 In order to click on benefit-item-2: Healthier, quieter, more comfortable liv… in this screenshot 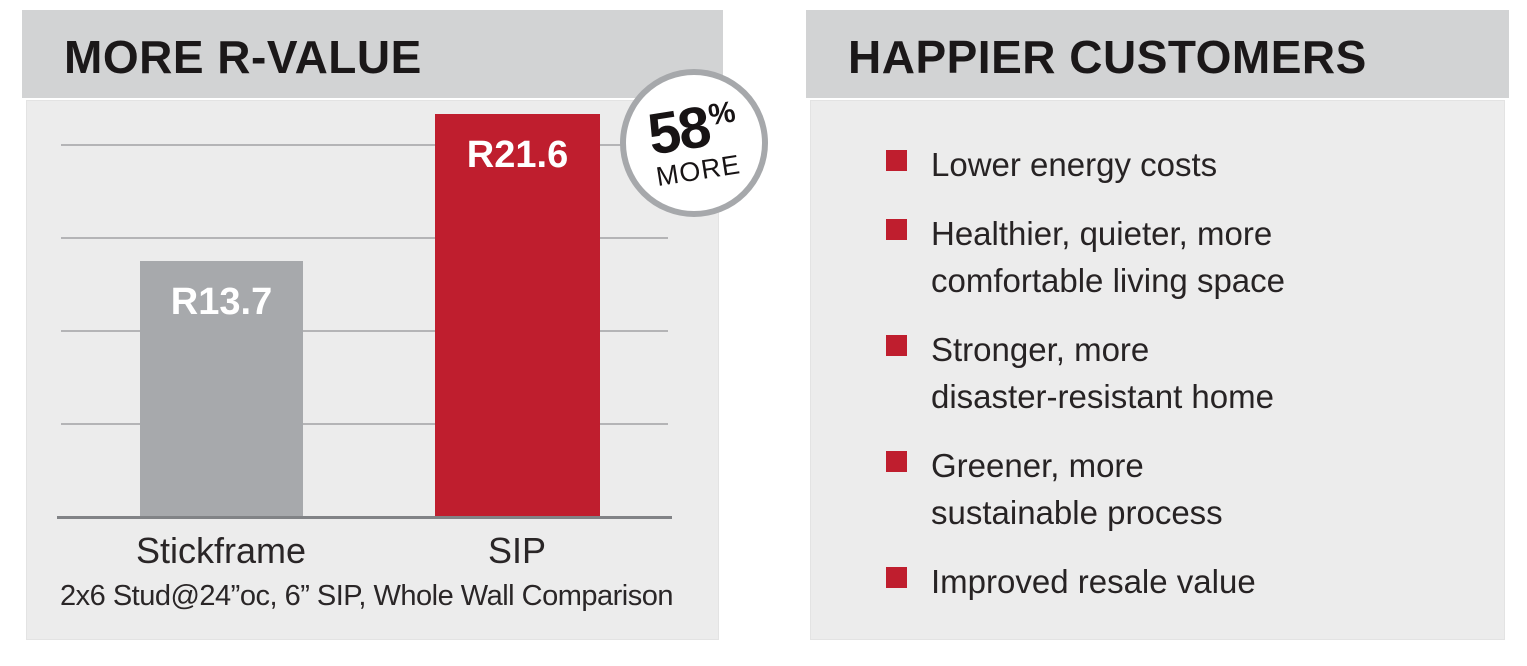, I will do `click(1185, 257)`.